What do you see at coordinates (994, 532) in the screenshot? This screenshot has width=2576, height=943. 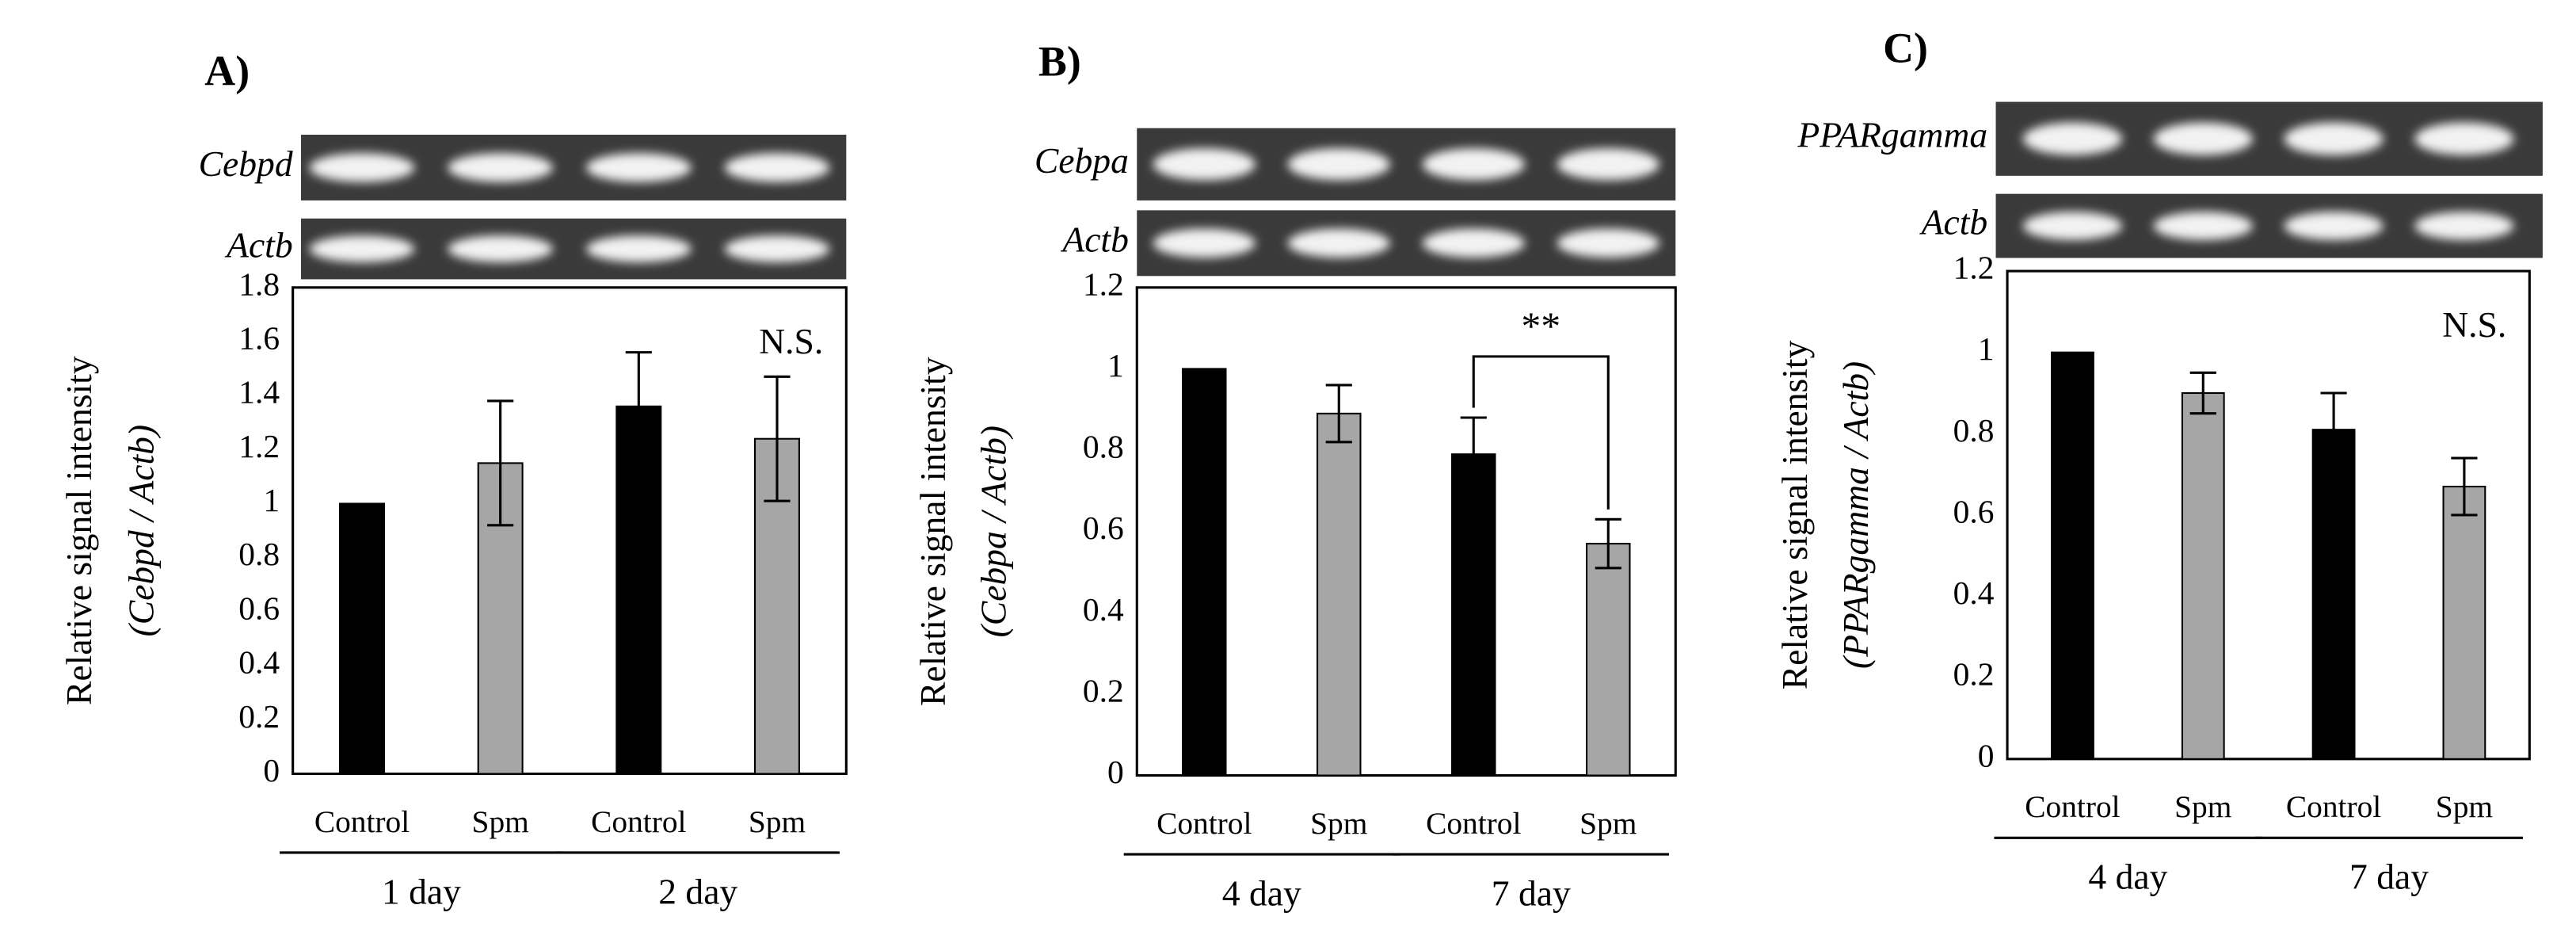 I see `y-axis-label-ratio: (Cebpa / Actb)` at bounding box center [994, 532].